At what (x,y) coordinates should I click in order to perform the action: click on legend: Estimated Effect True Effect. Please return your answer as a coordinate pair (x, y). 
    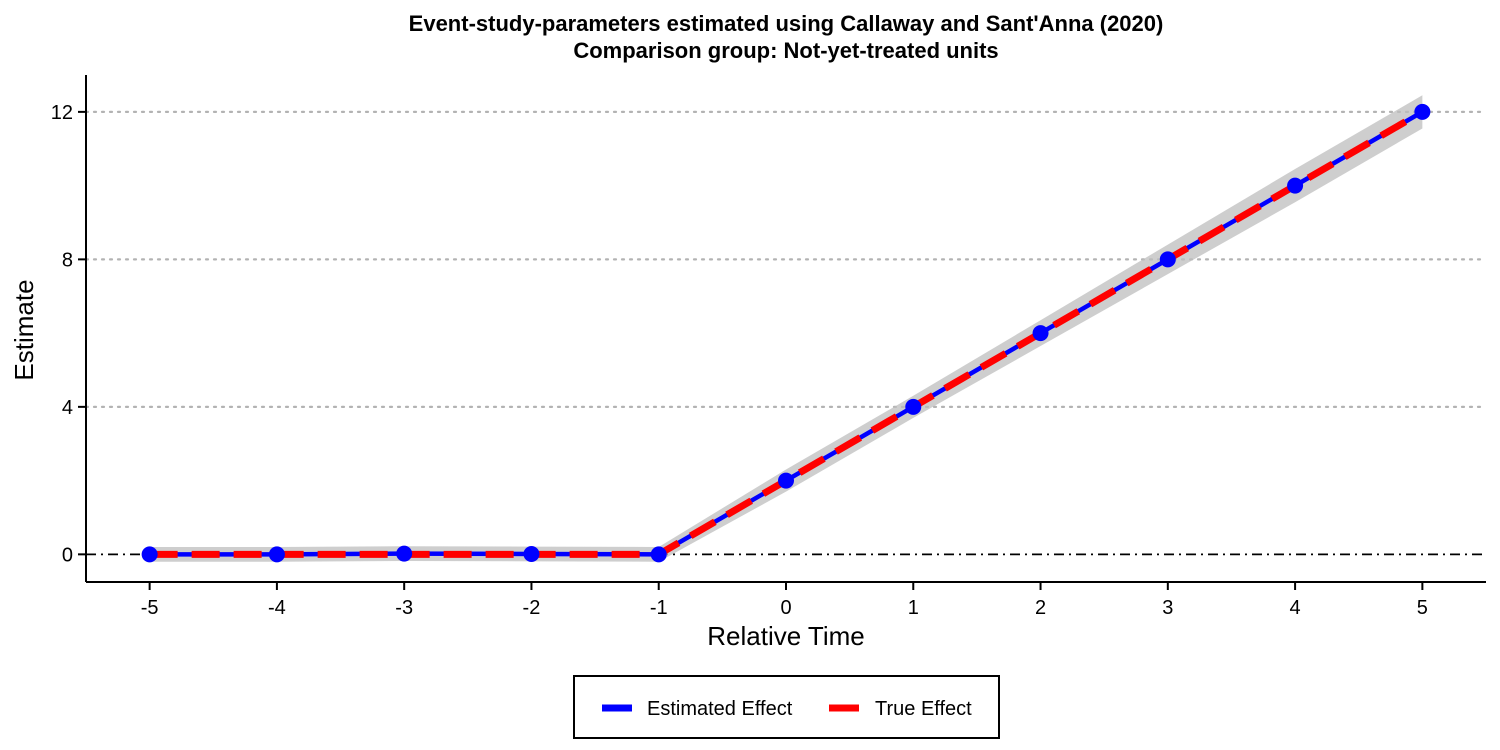
    Looking at the image, I should click on (786, 707).